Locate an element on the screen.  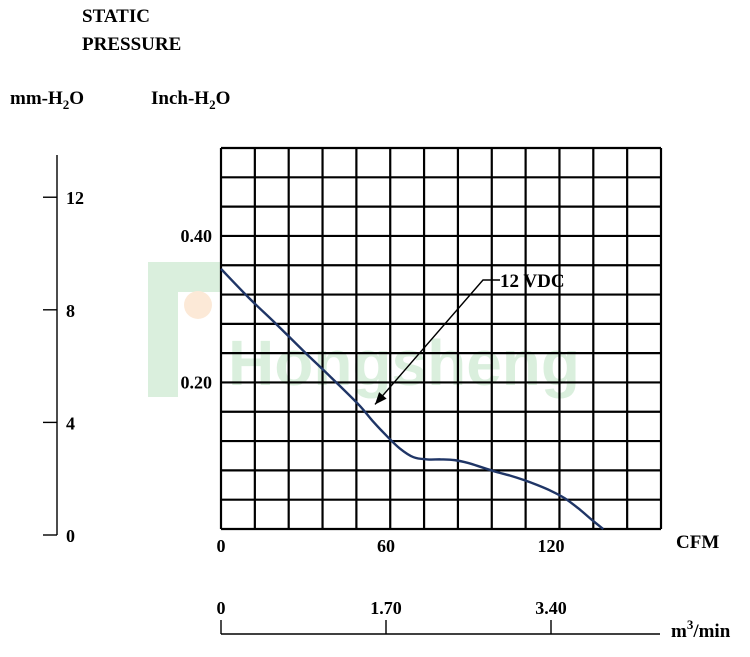
title-line-2: PRESSURE is located at coordinates (131, 44).